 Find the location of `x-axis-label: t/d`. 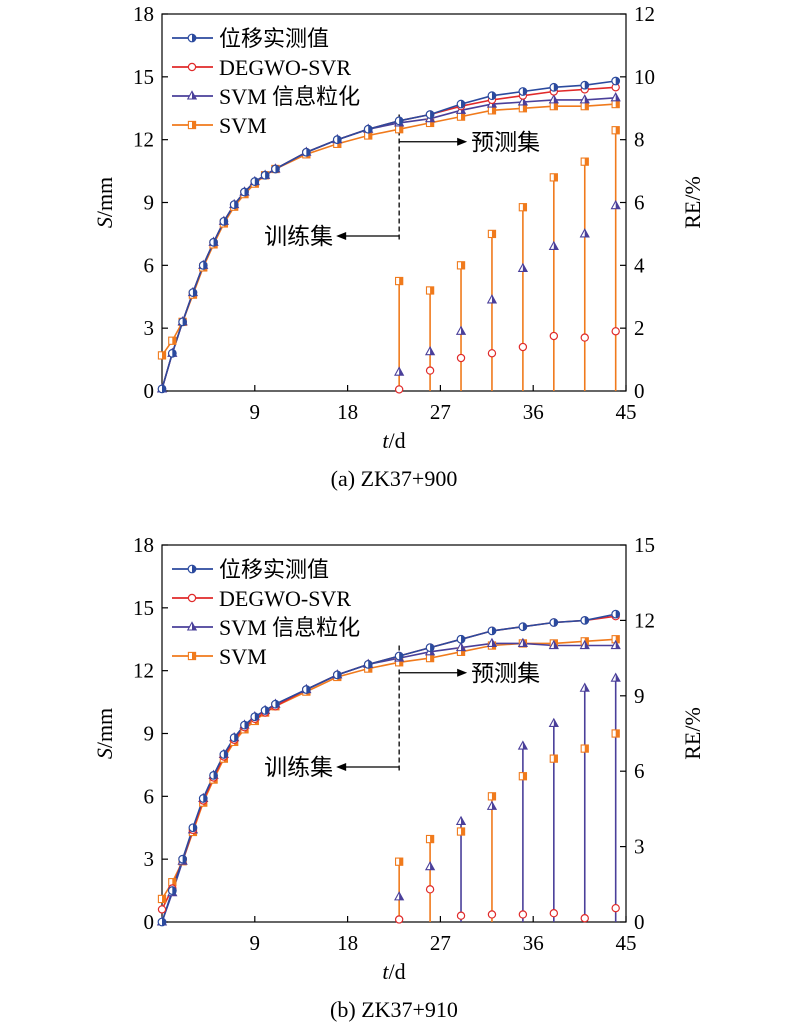

x-axis-label: t/d is located at coordinates (393, 440).